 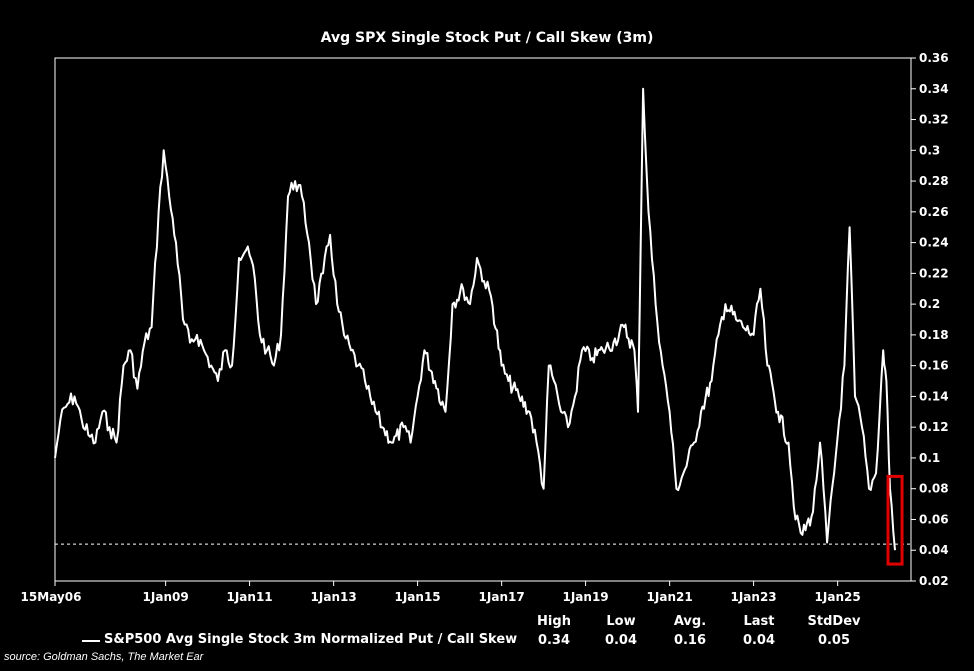 What do you see at coordinates (934, 335) in the screenshot?
I see `y-tick-label: 0.18` at bounding box center [934, 335].